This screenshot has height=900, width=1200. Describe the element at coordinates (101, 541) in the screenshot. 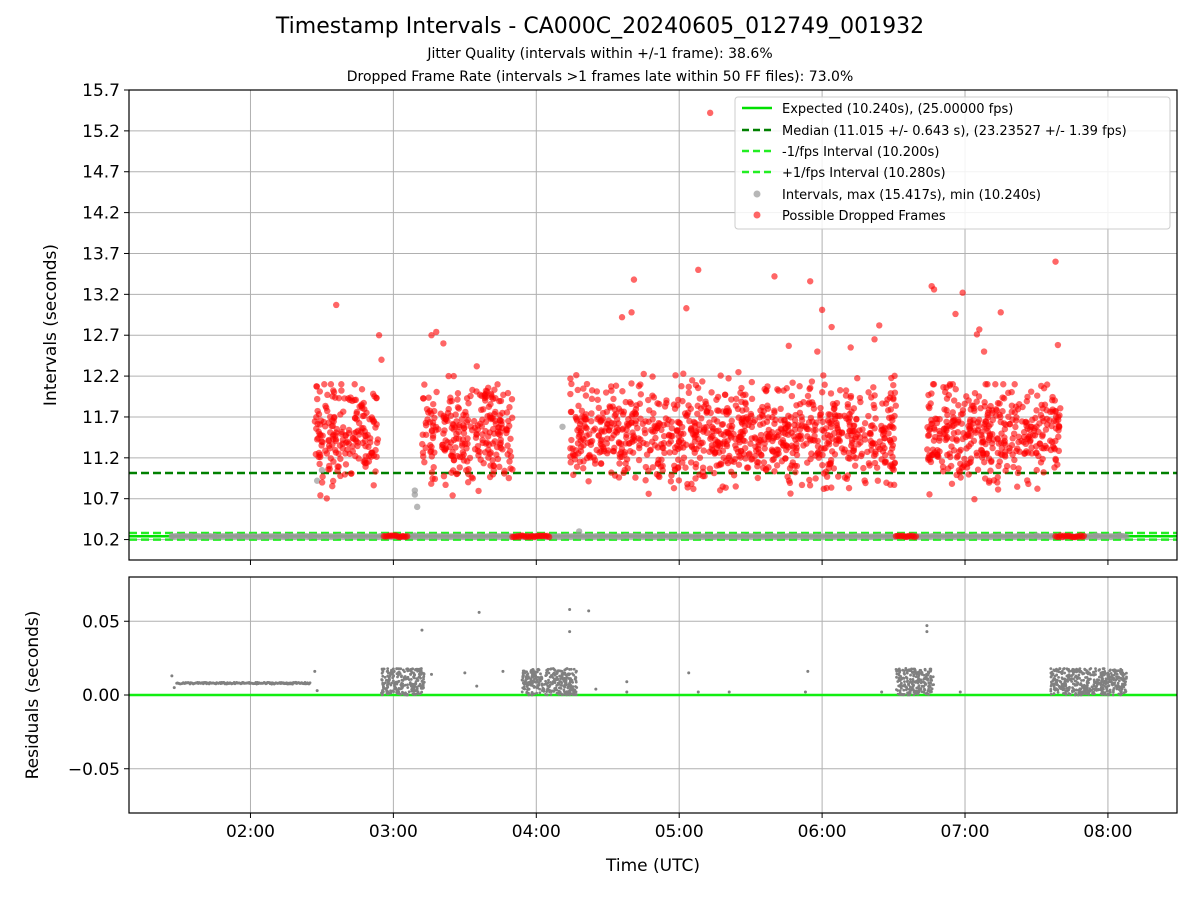

I see `top-y-tick-label: 10.2` at that location.